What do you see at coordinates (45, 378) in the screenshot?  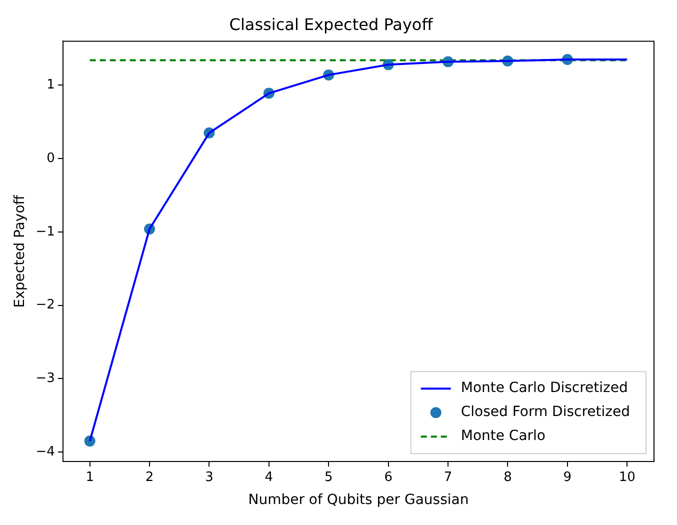 I see `y-tick-label: −3` at bounding box center [45, 378].